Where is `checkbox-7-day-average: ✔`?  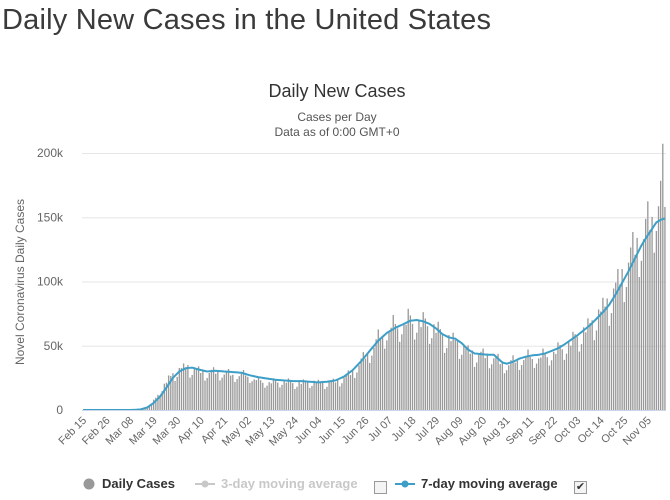
checkbox-7-day-average: ✔ is located at coordinates (580, 487).